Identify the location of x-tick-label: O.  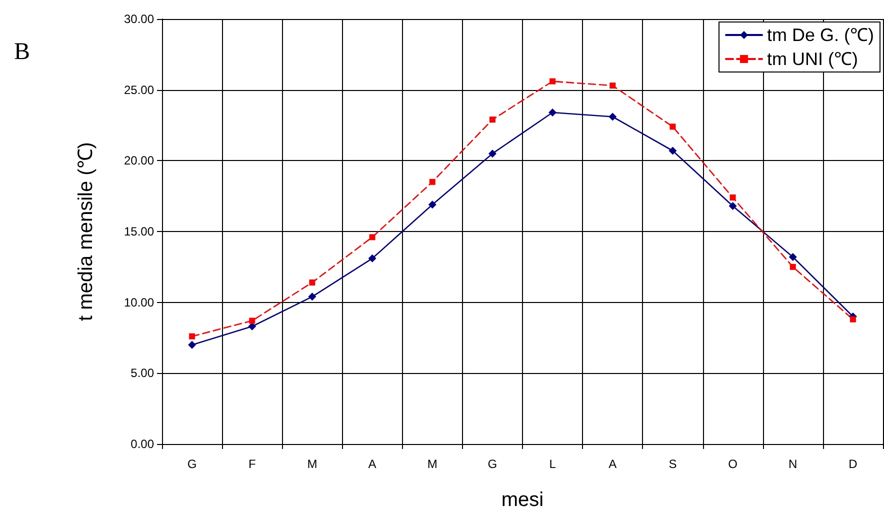
(733, 464).